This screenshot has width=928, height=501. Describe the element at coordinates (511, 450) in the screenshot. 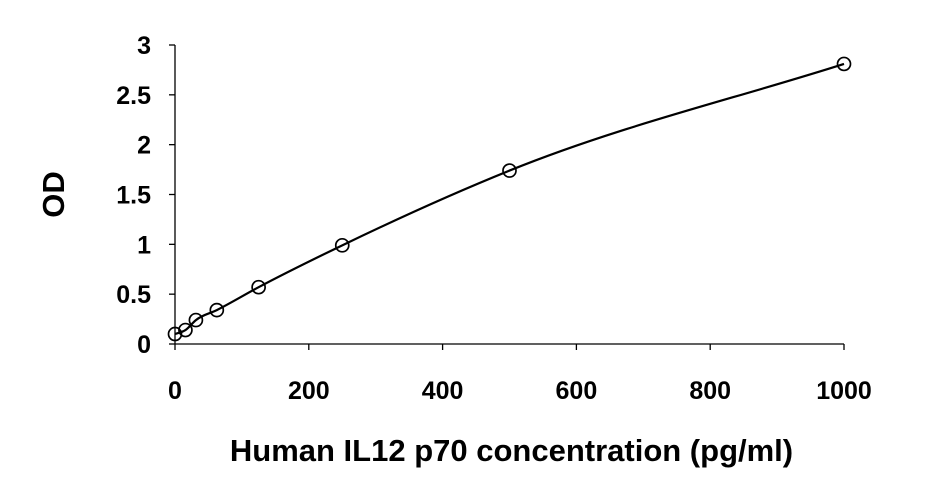

I see `x-axis-title: Human IL12 p70 concentration (pg/ml)` at that location.